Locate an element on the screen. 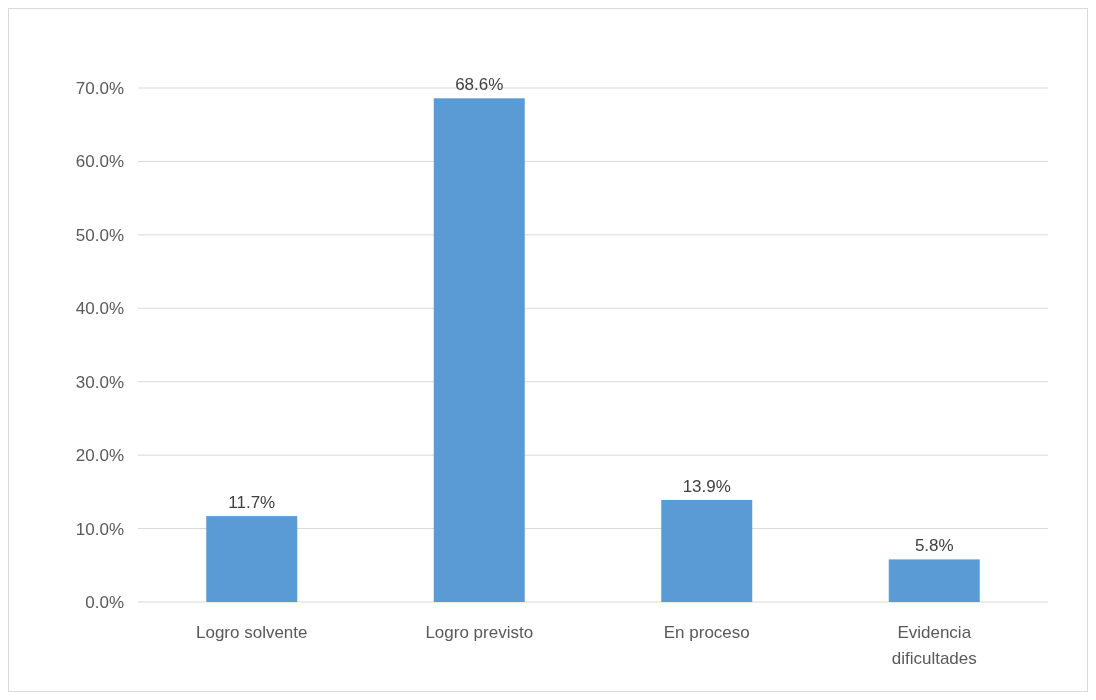 The height and width of the screenshot is (700, 1096). x-tick-label: Evidencia dificultades is located at coordinates (934, 645).